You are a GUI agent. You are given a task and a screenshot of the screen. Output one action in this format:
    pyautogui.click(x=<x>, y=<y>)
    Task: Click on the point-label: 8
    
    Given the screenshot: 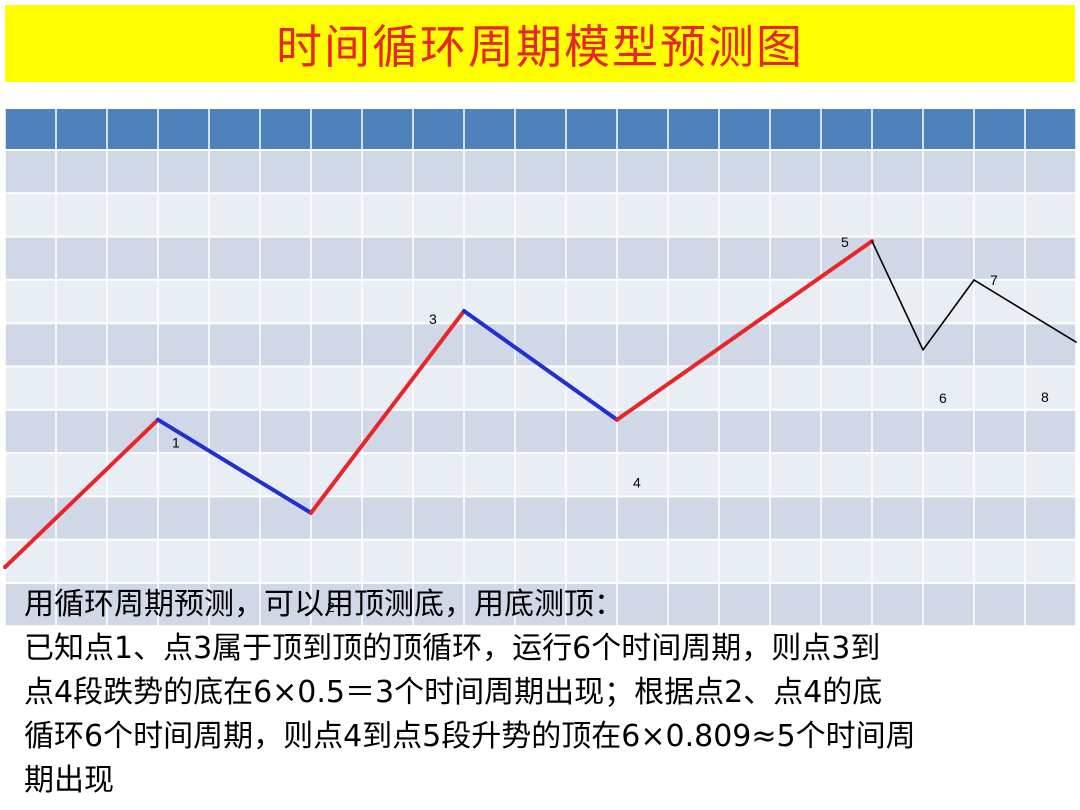 What is the action you would take?
    pyautogui.click(x=1045, y=397)
    